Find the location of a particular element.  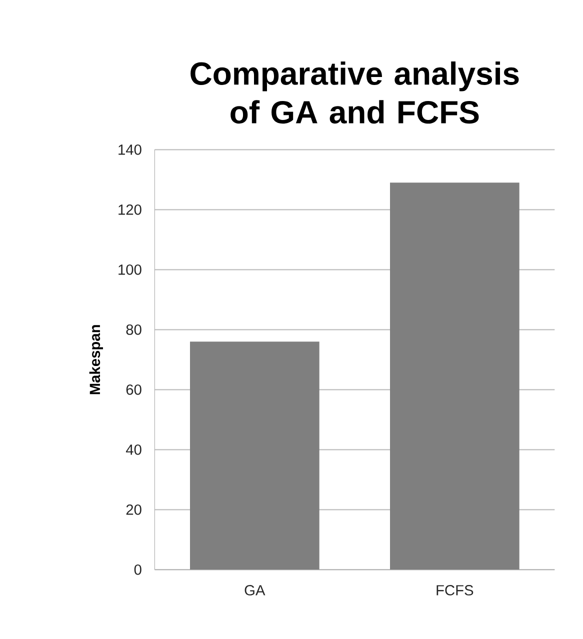

x-tick-label: FCFS is located at coordinates (455, 590).